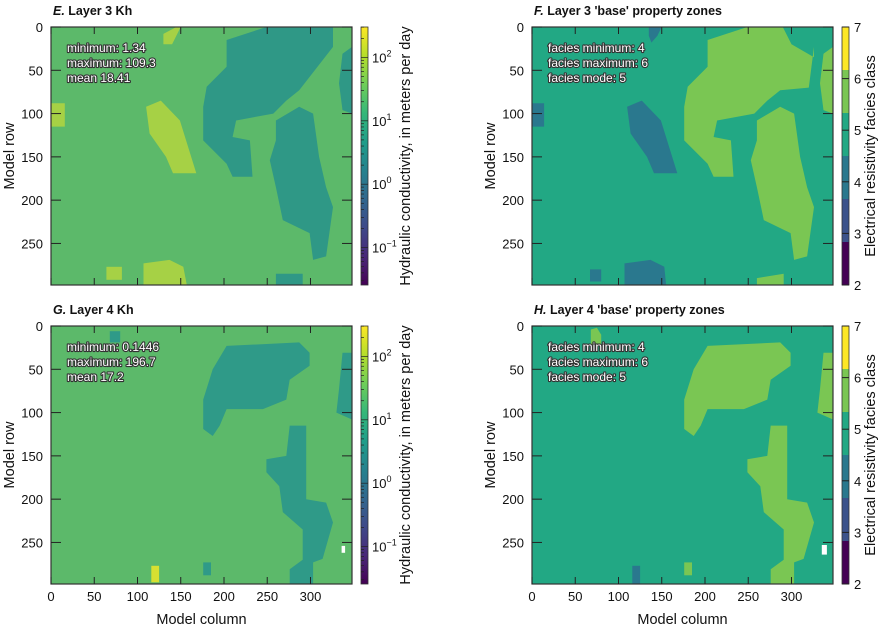 This screenshot has height=630, width=886. Describe the element at coordinates (98, 11) in the screenshot. I see `panel-title-text: Layer 3 Kh` at that location.